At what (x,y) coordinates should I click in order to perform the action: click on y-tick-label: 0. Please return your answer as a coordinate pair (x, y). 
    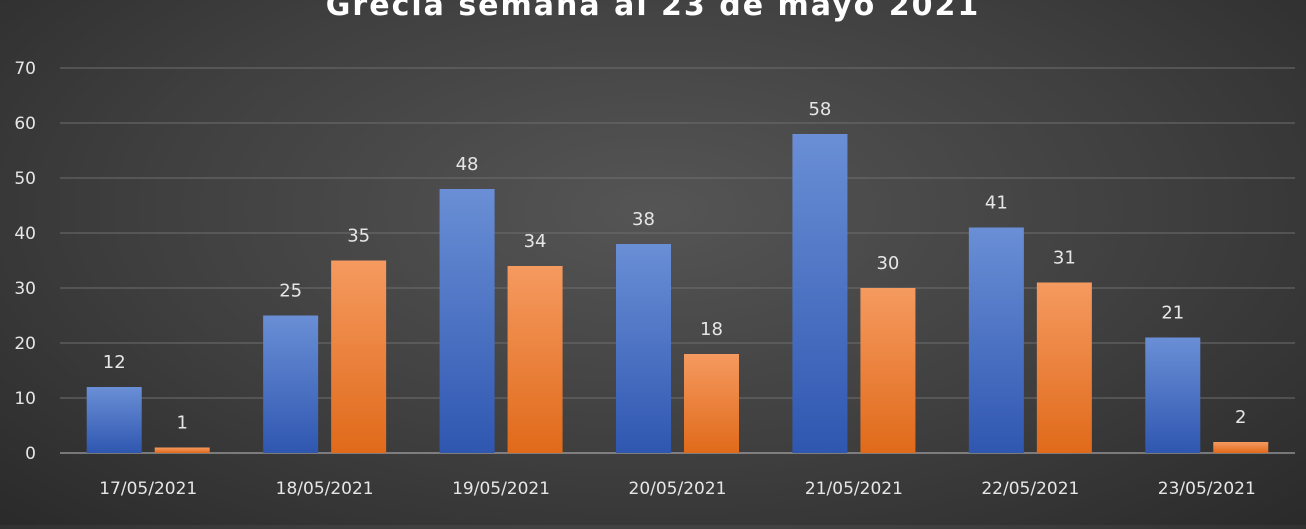
    Looking at the image, I should click on (30, 454).